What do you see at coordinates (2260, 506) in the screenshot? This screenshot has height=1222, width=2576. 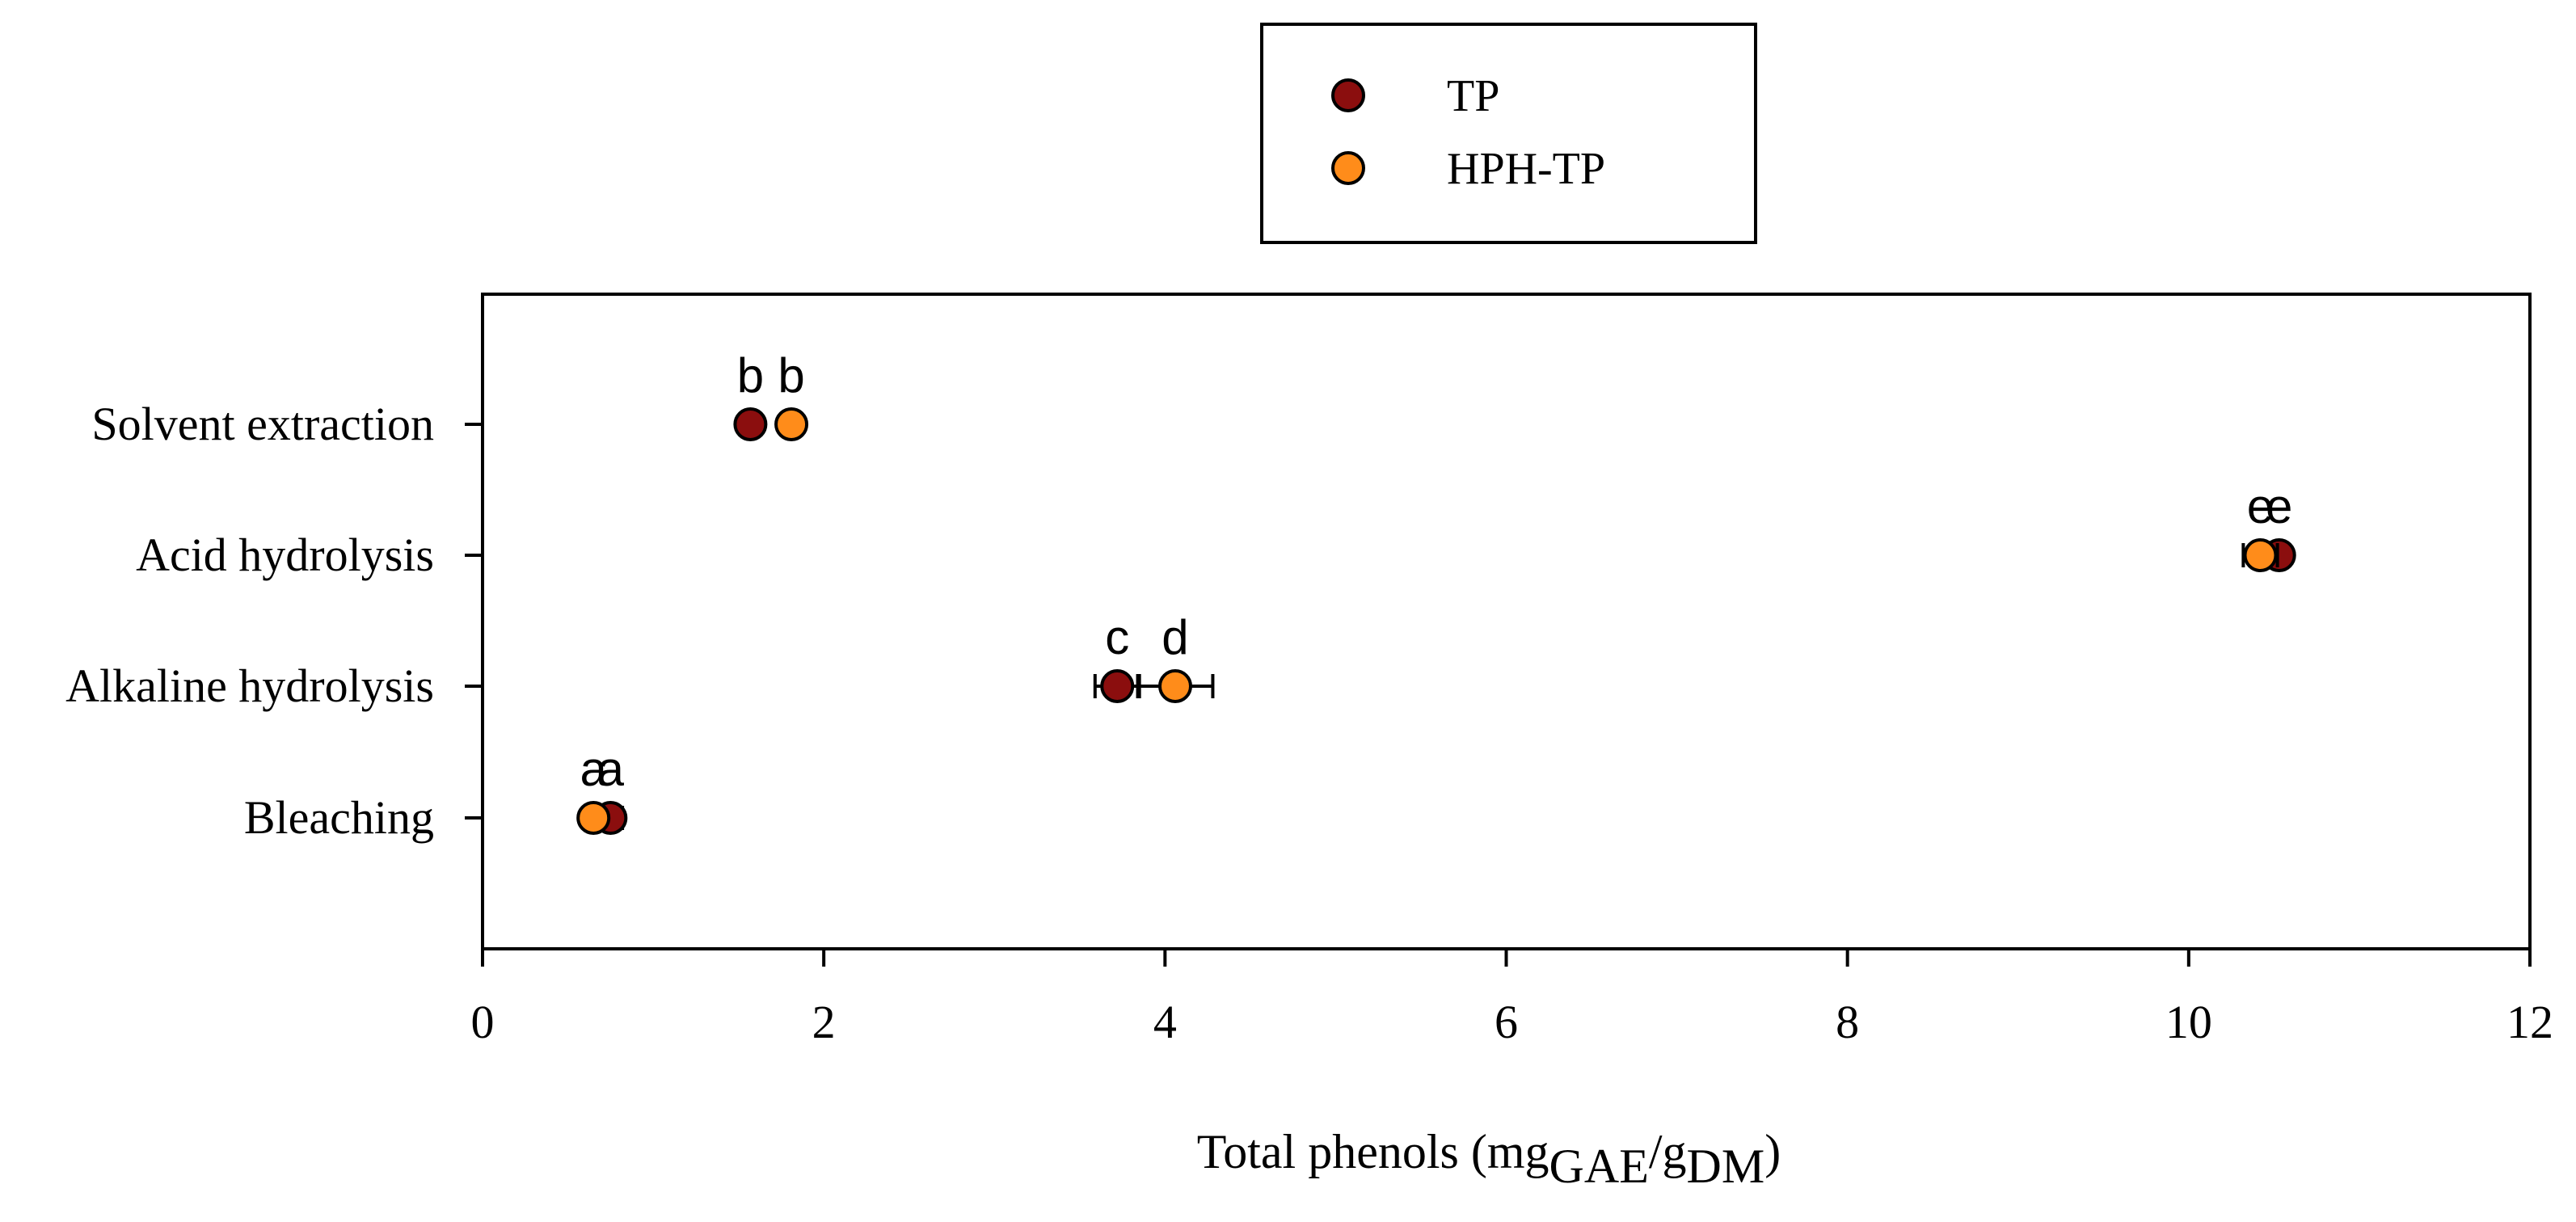 I see `significance-letter-hph-tp: e` at bounding box center [2260, 506].